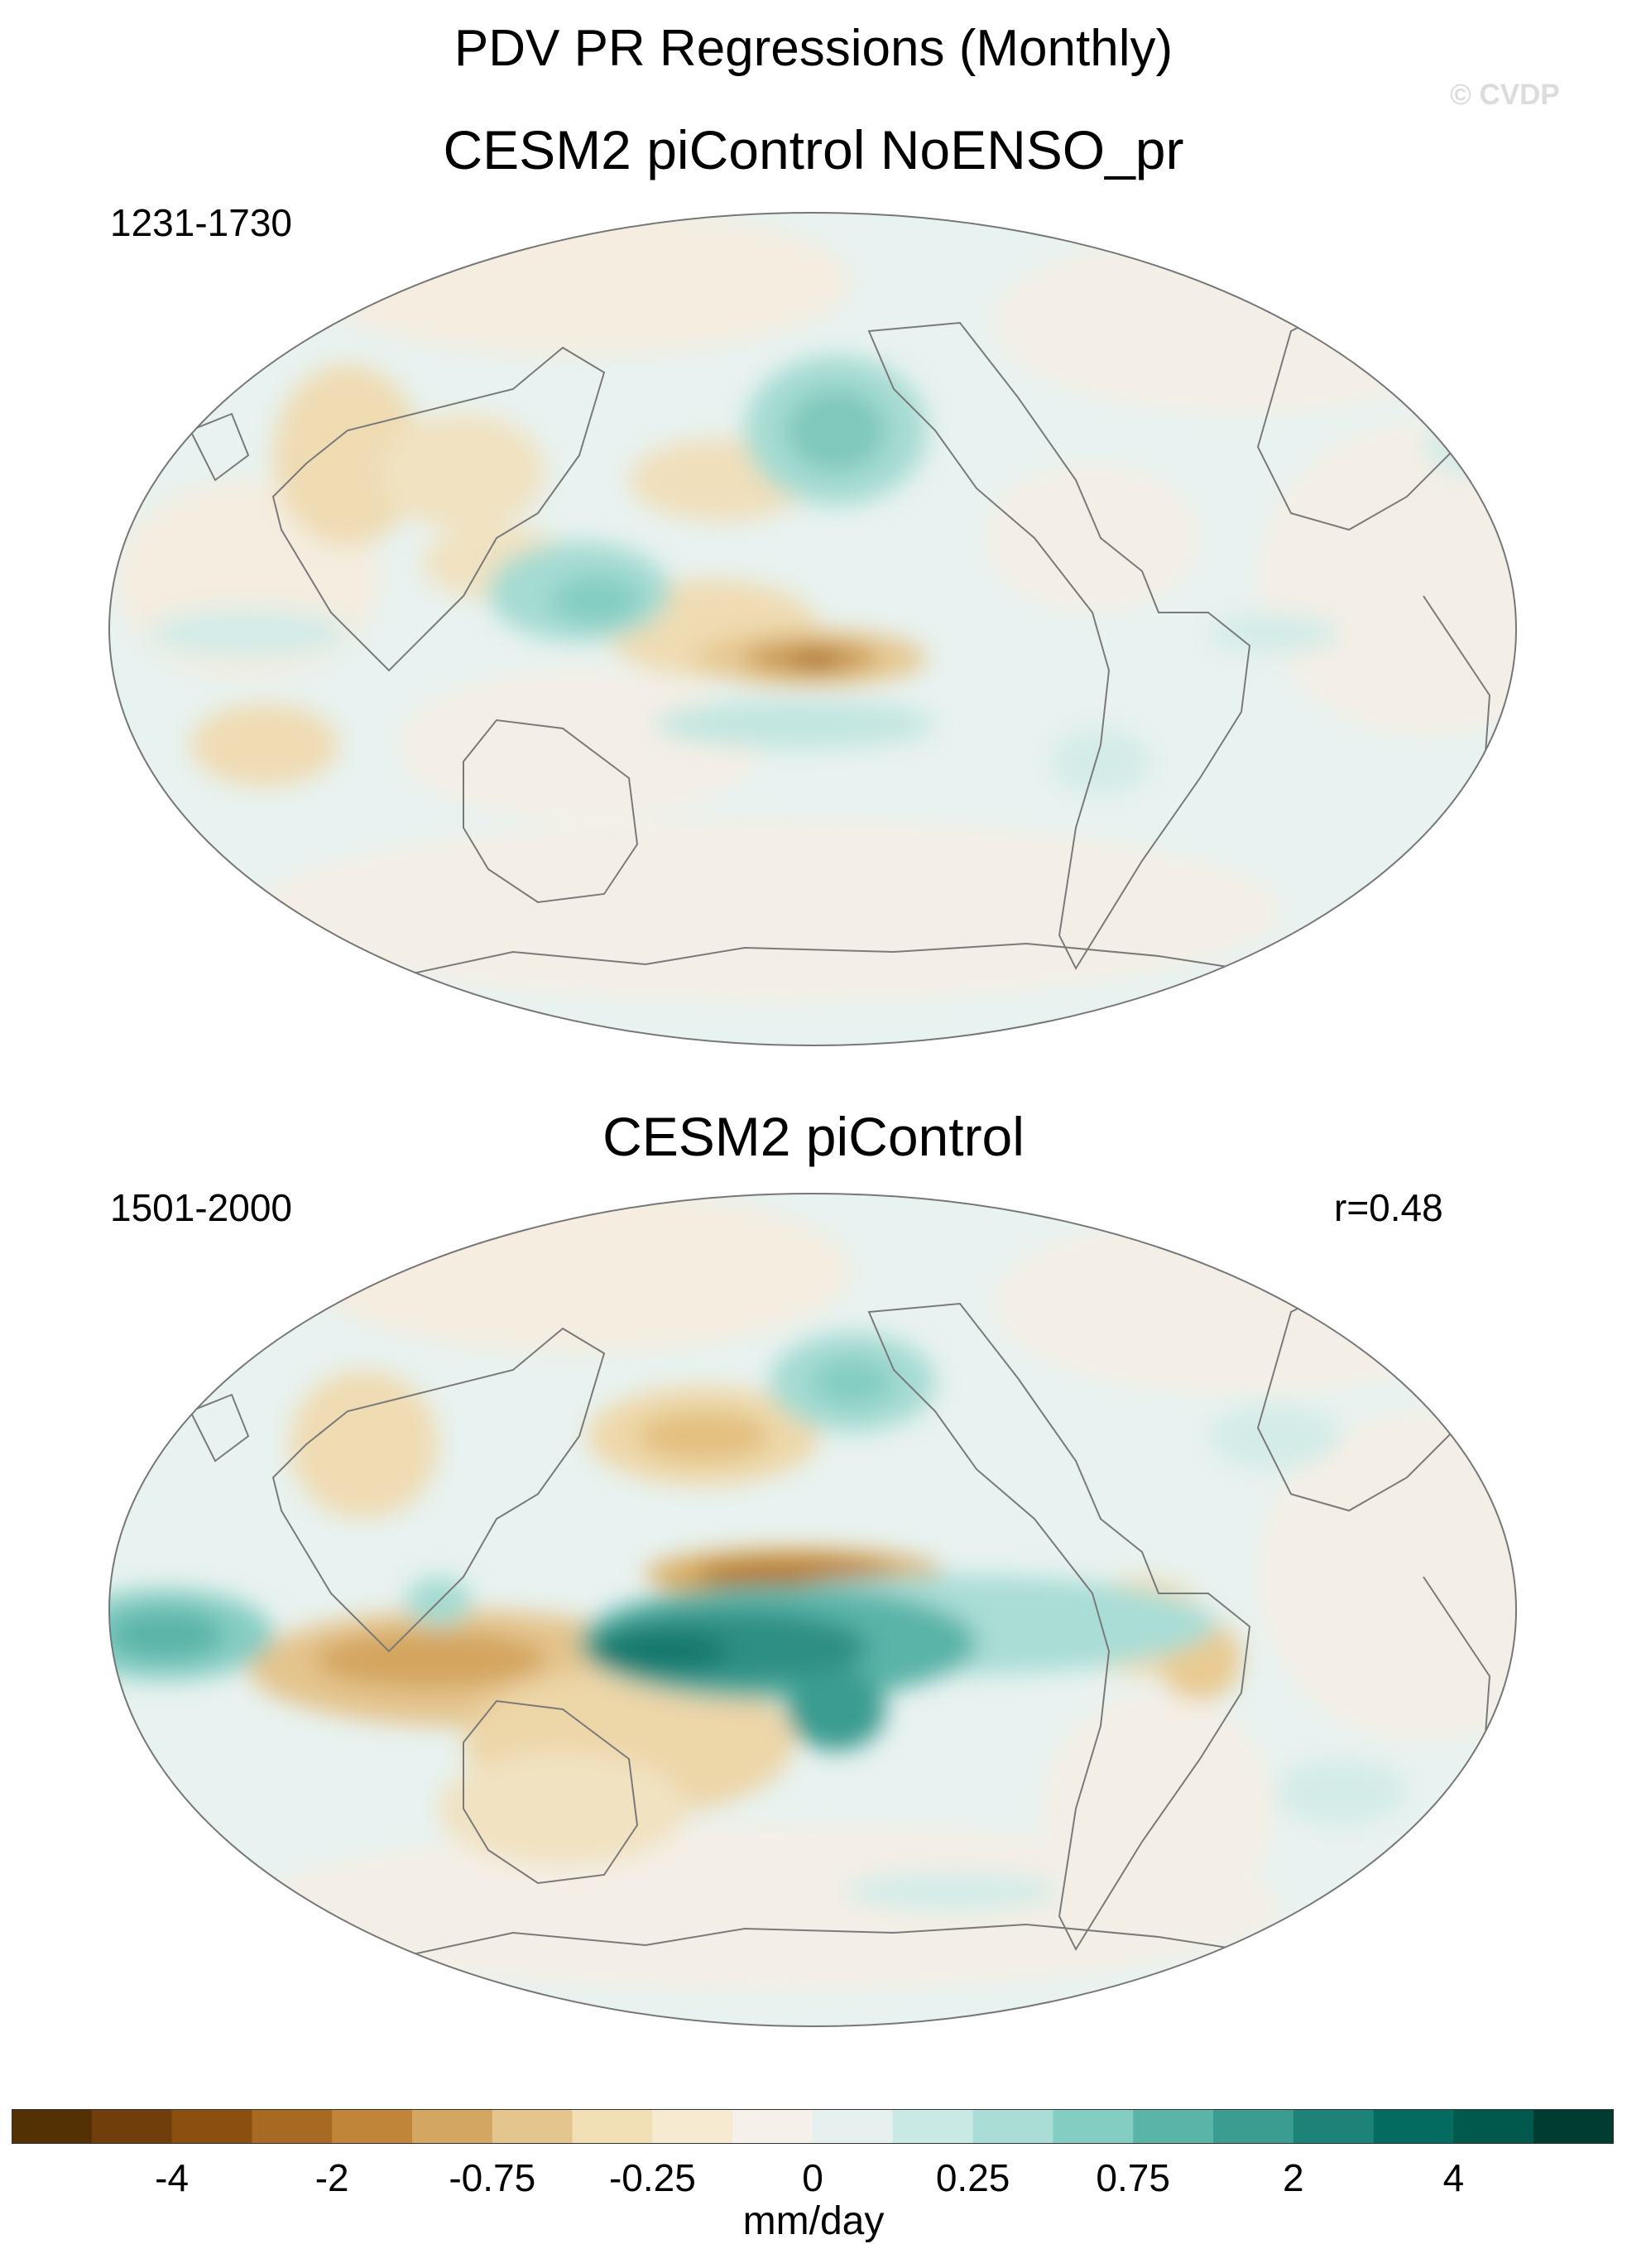  Describe the element at coordinates (201, 223) in the screenshot. I see `panel-1-period: 1231-1730` at that location.